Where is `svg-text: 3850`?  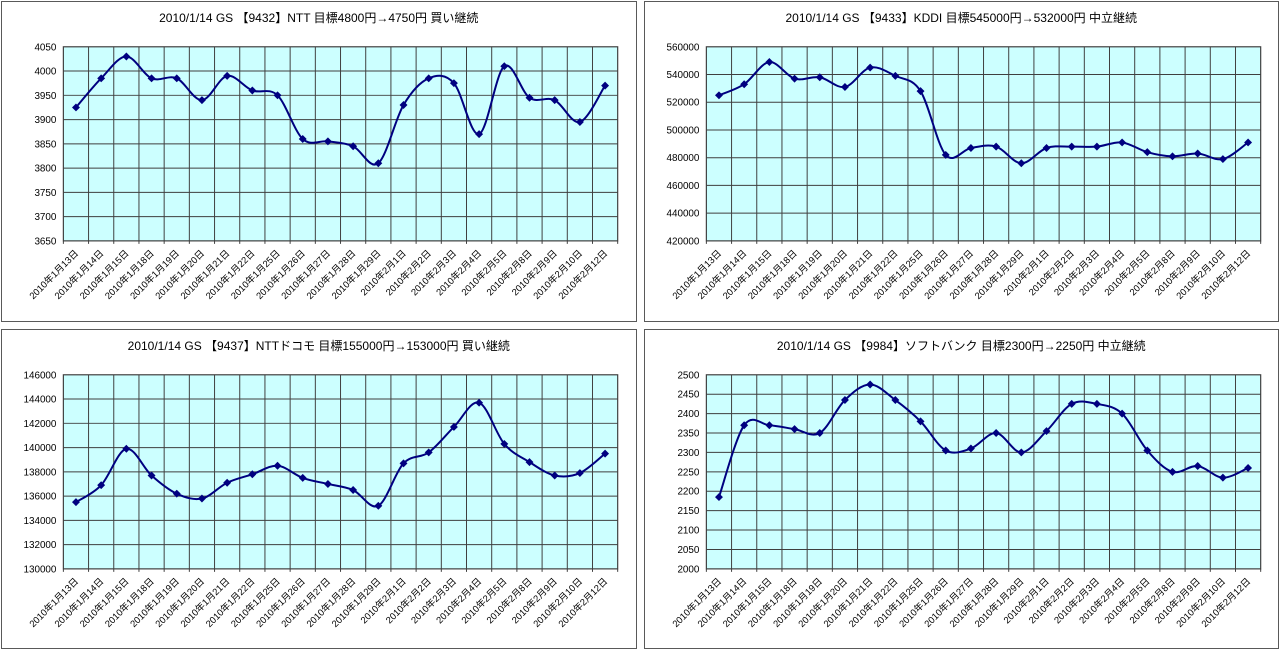 svg-text: 3850 is located at coordinates (45, 144).